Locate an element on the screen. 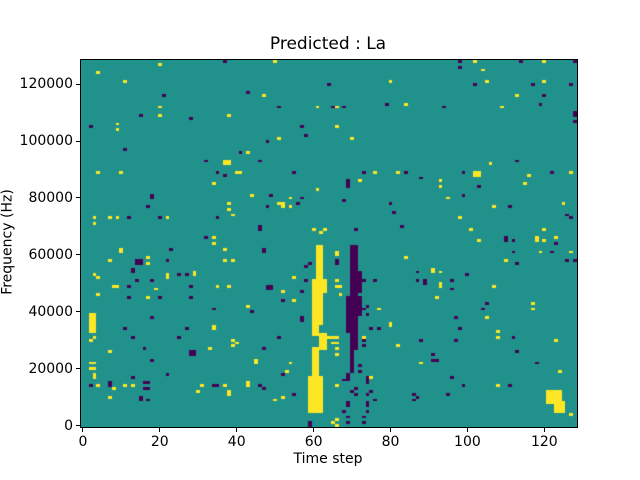 The image size is (640, 480). x-tick-label: 60 is located at coordinates (313, 442).